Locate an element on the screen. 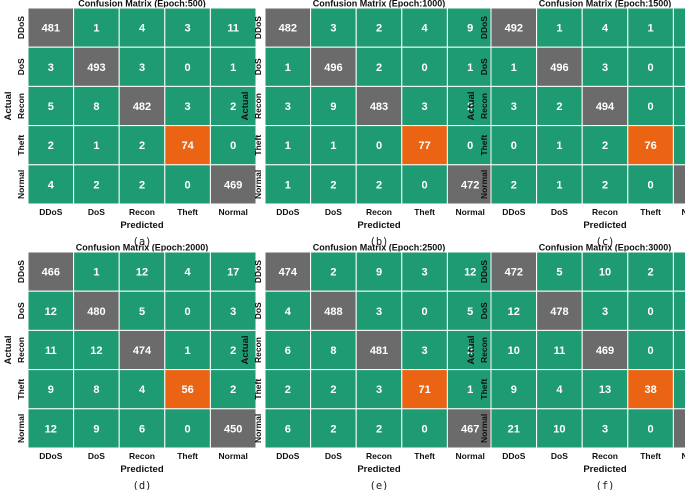  chart5-xtick-0: DDoS is located at coordinates (513, 456).